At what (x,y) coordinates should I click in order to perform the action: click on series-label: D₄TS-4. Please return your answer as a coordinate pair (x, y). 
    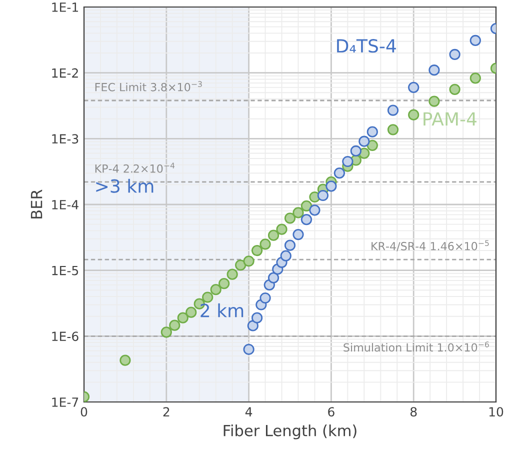
    Looking at the image, I should click on (366, 46).